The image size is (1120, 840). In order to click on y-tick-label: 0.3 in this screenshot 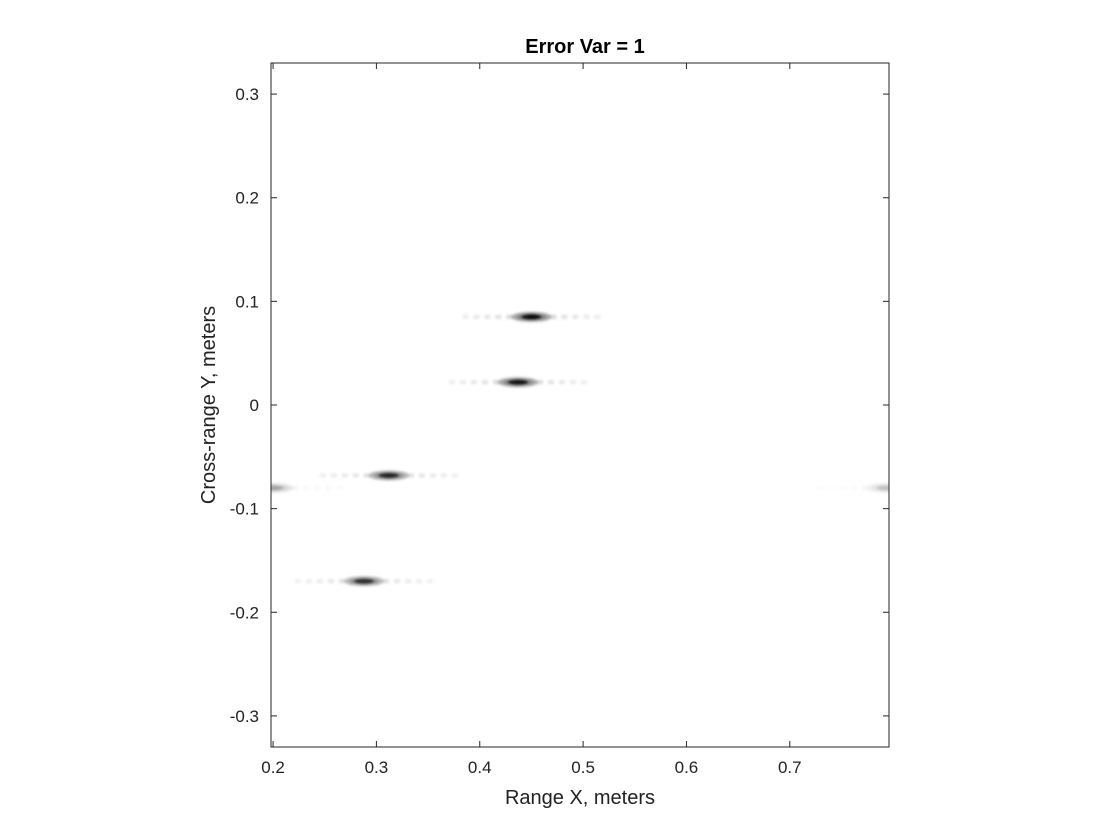, I will do `click(247, 94)`.